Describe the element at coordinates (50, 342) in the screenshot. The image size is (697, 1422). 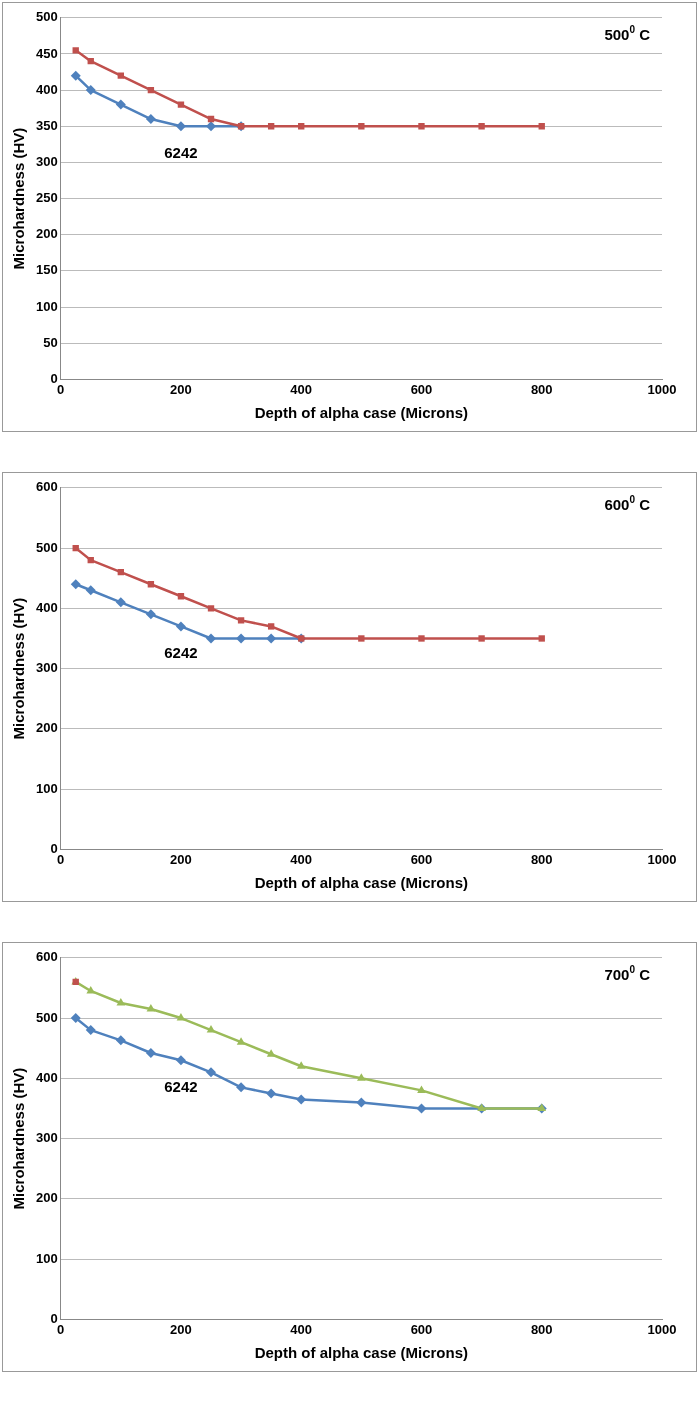
I see `y-tick-label: 50` at that location.